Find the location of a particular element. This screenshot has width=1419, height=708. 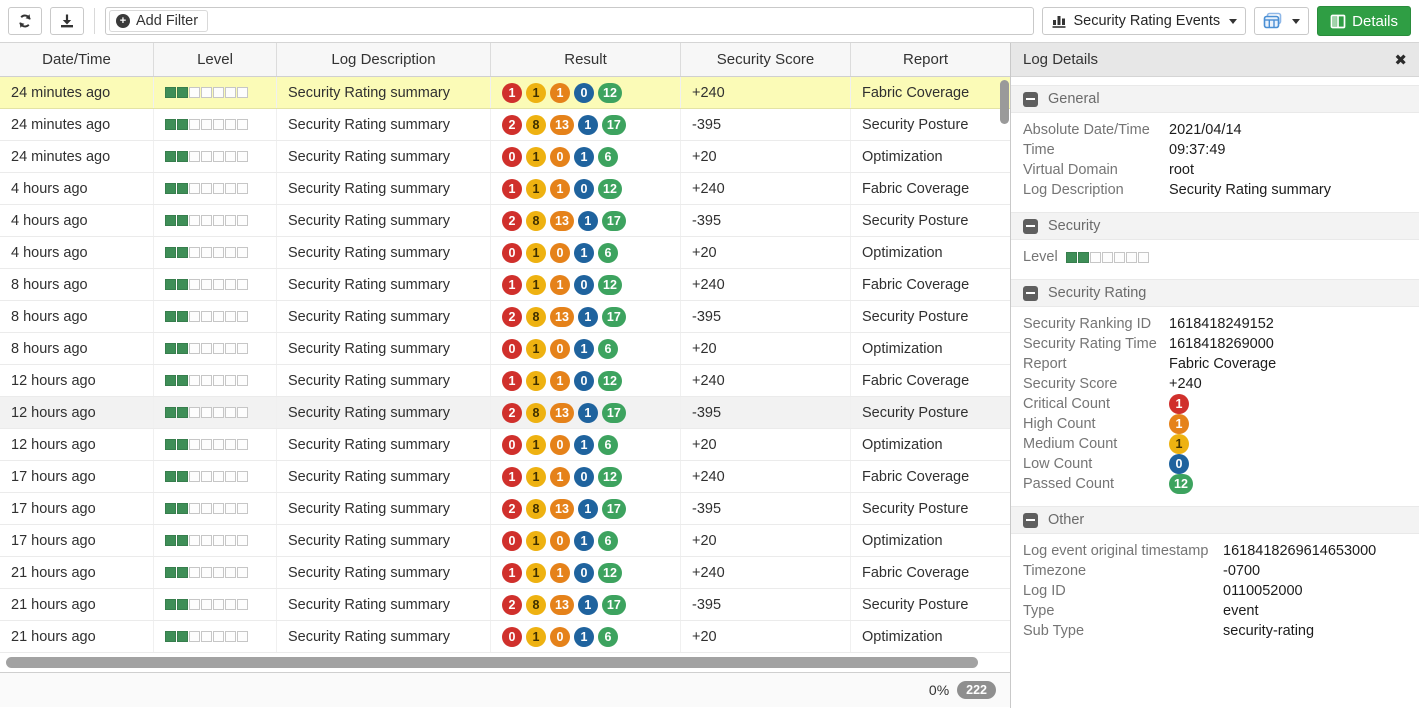

cell-date-time: 8 hours ago is located at coordinates (77, 348).